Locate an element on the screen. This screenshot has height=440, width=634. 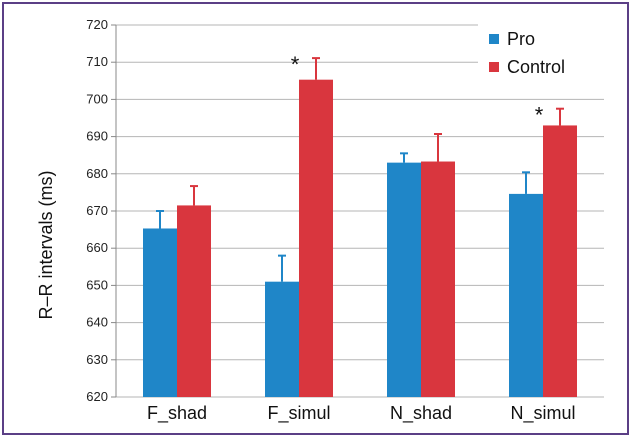
bar-pro-n_shad is located at coordinates (404, 279).